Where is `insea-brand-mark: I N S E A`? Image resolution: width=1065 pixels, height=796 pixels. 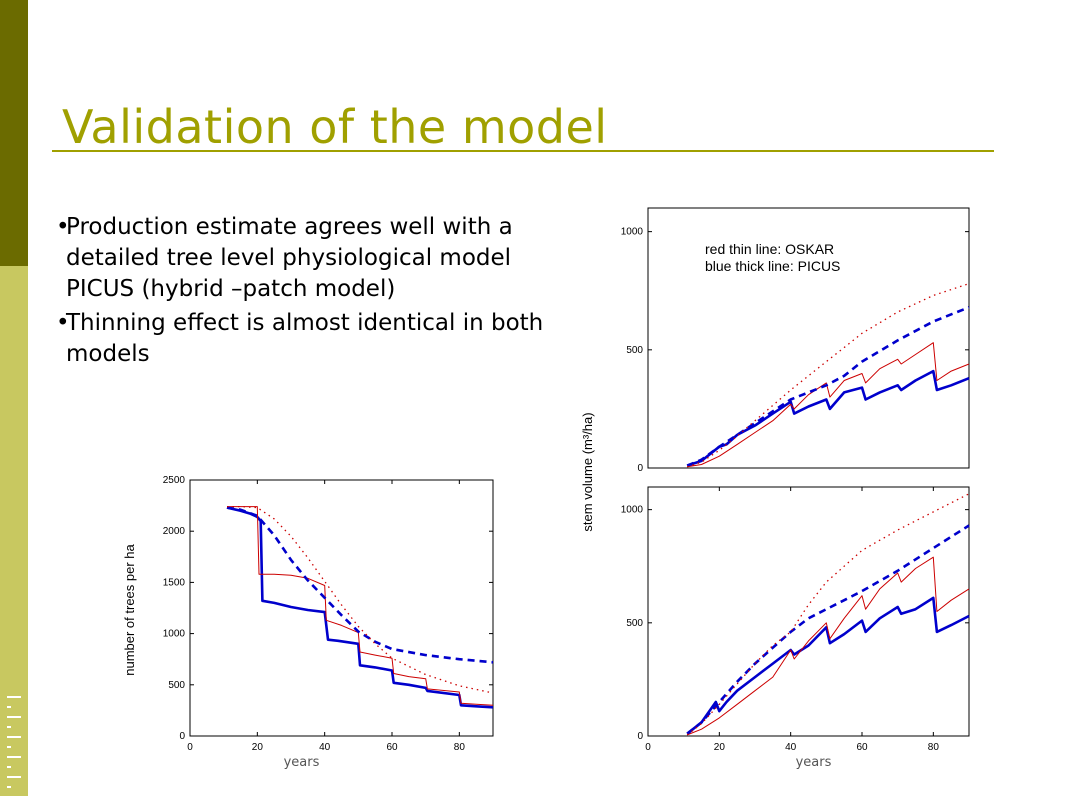
insea-brand-mark: I N S E A is located at coordinates (14, 658).